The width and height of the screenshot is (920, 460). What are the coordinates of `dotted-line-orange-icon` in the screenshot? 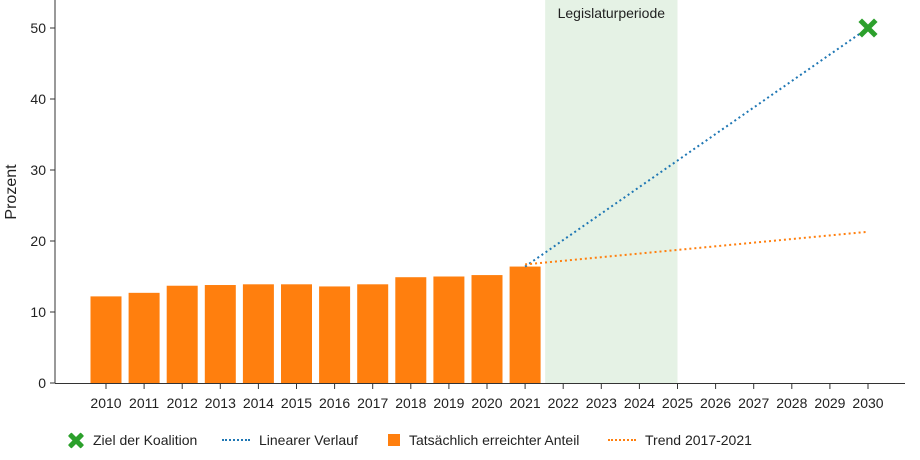 It's located at (622, 440).